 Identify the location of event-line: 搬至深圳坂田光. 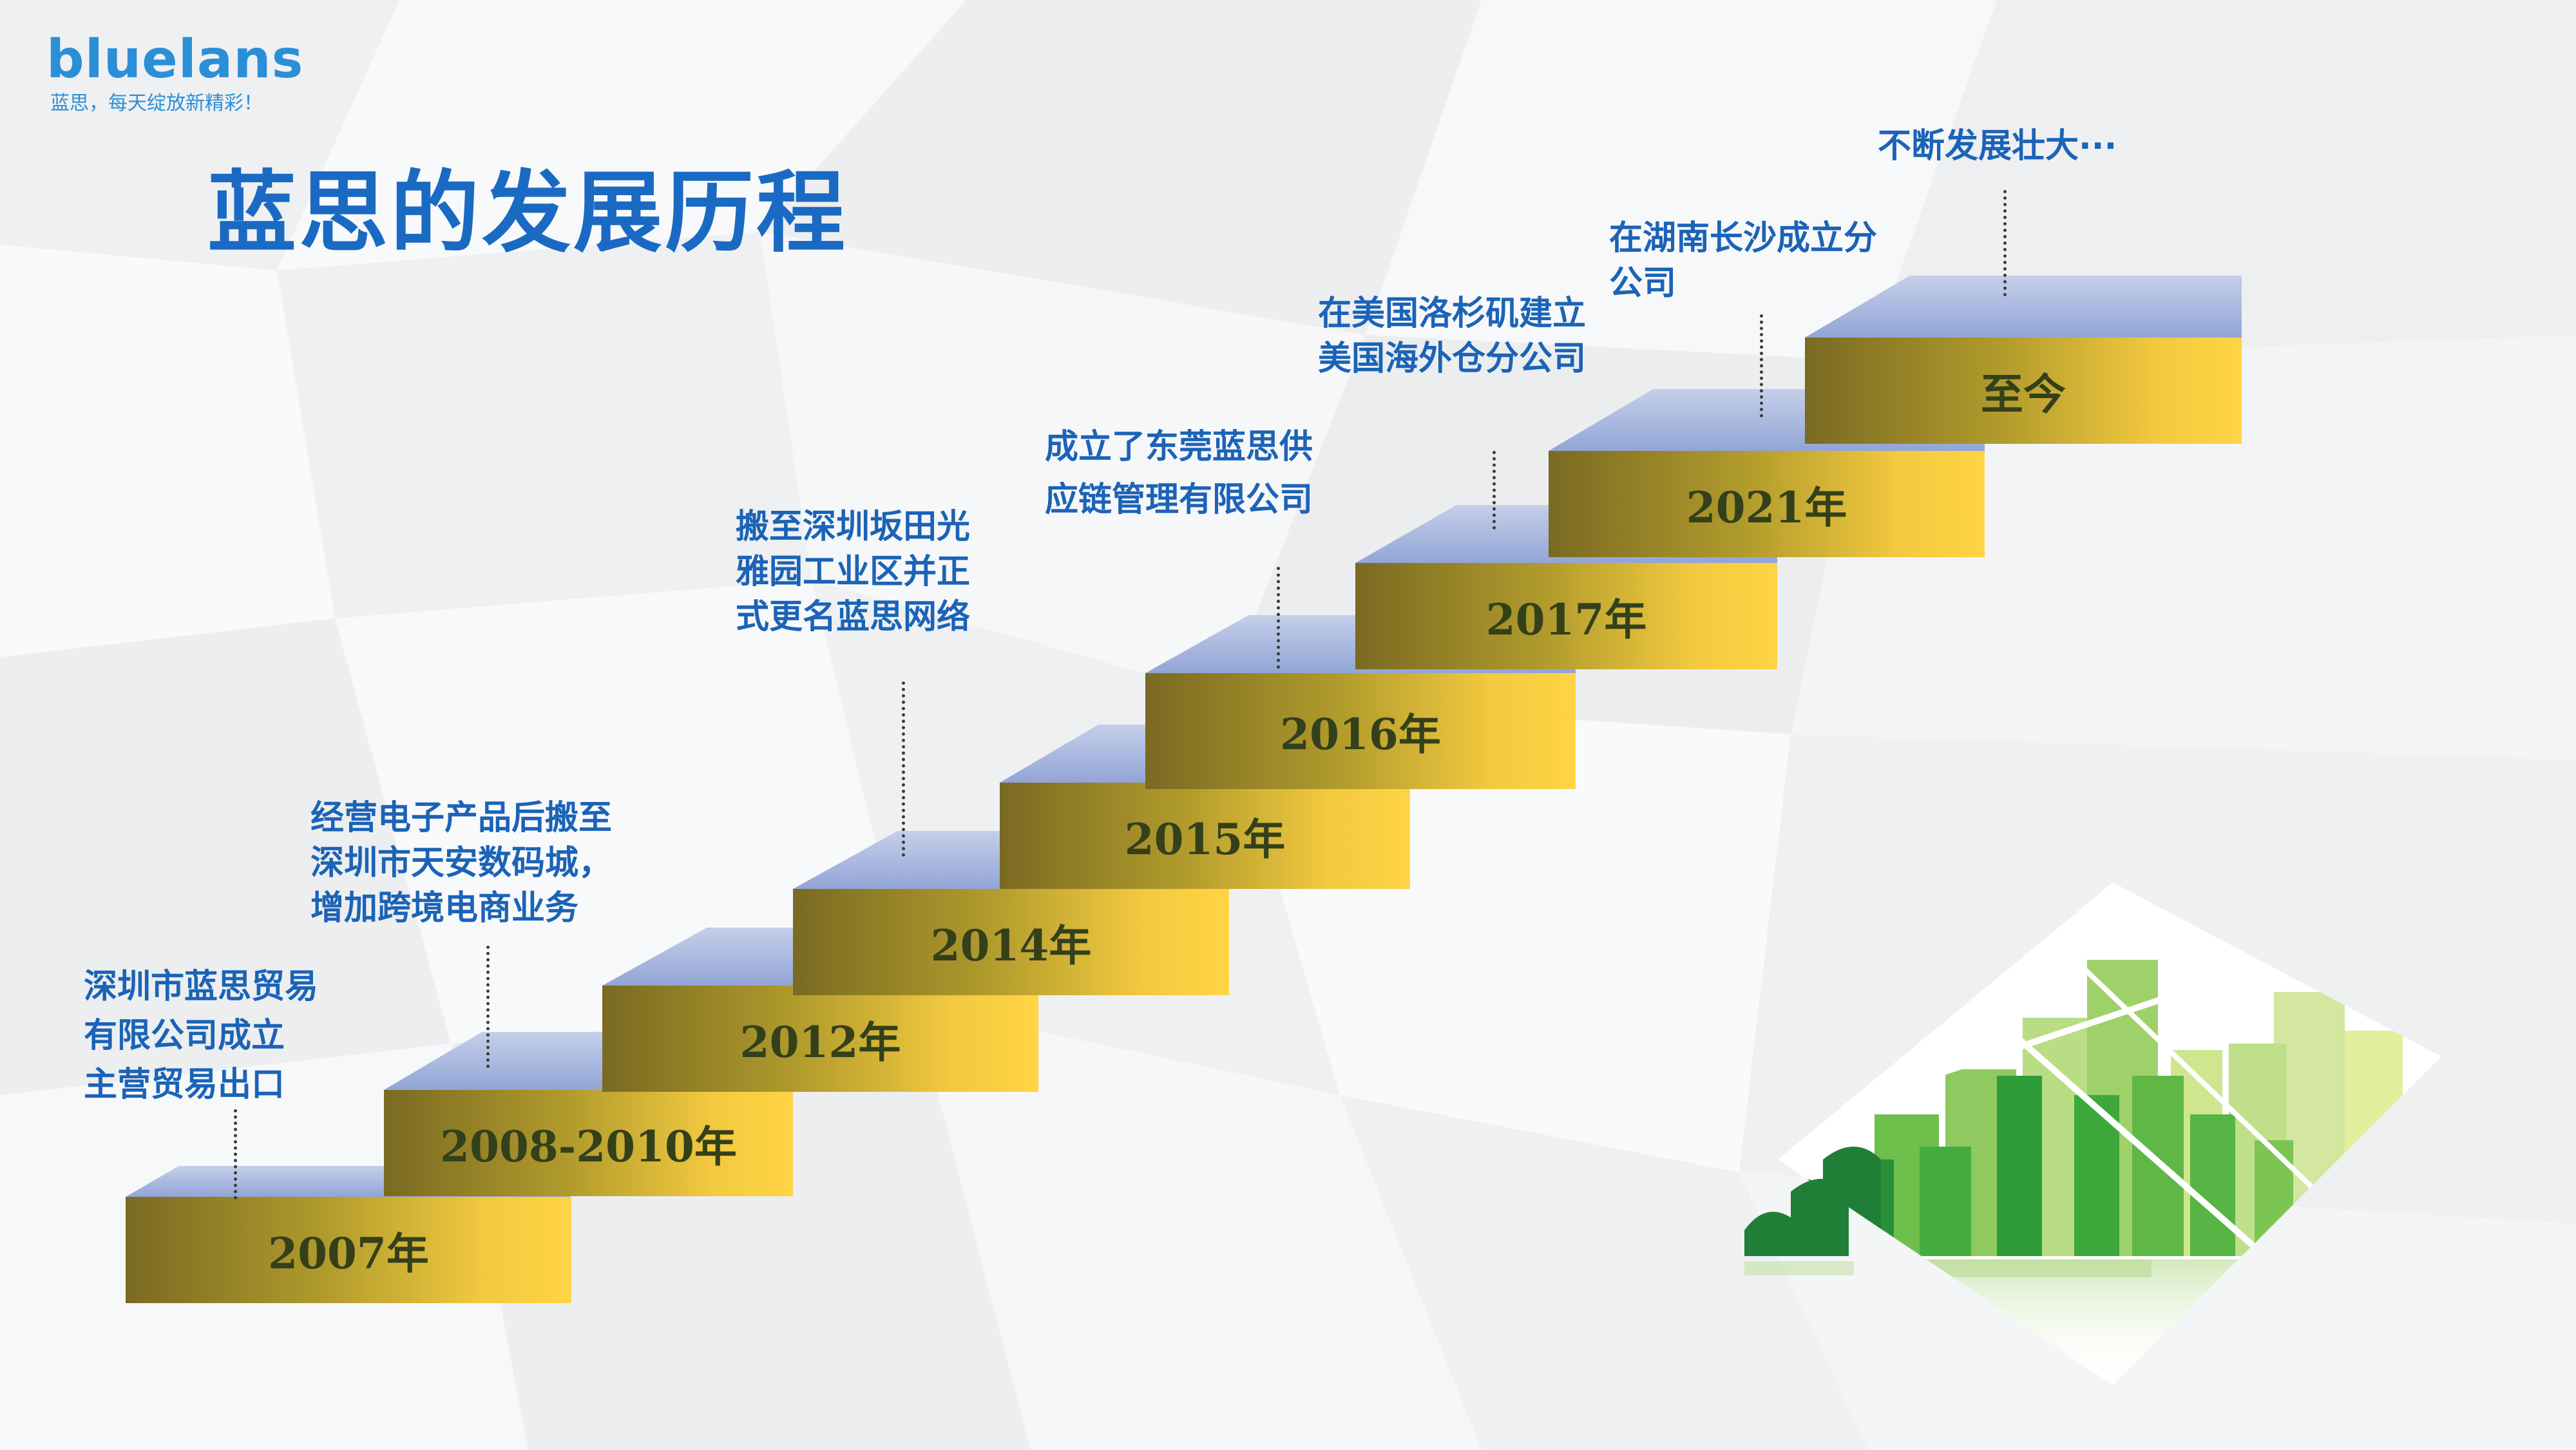
(853, 527).